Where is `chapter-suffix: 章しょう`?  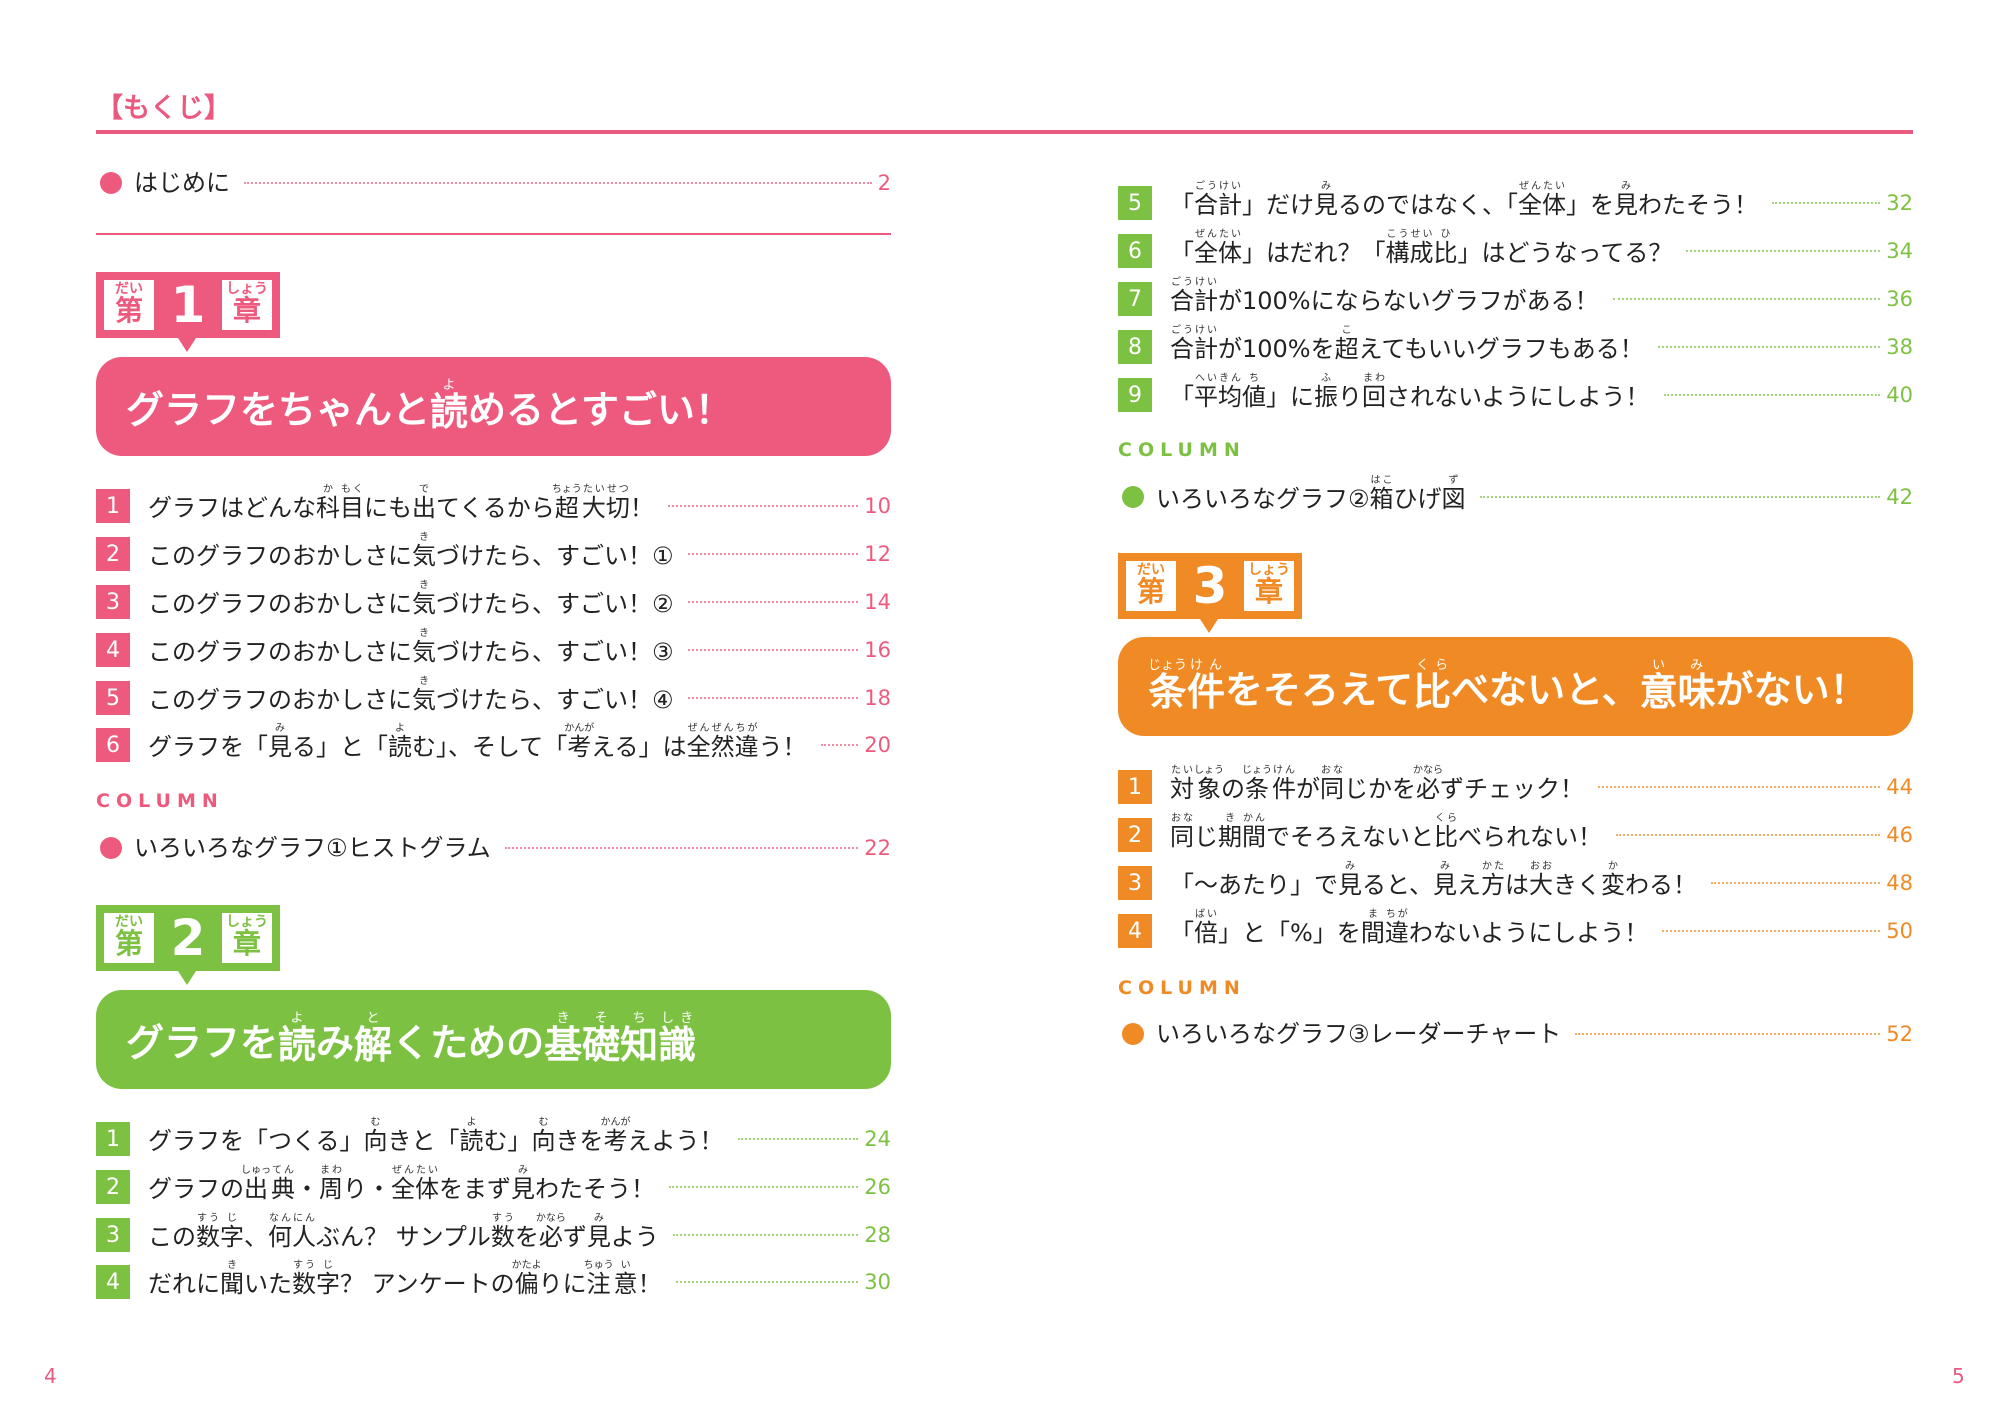
chapter-suffix: 章しょう is located at coordinates (247, 305).